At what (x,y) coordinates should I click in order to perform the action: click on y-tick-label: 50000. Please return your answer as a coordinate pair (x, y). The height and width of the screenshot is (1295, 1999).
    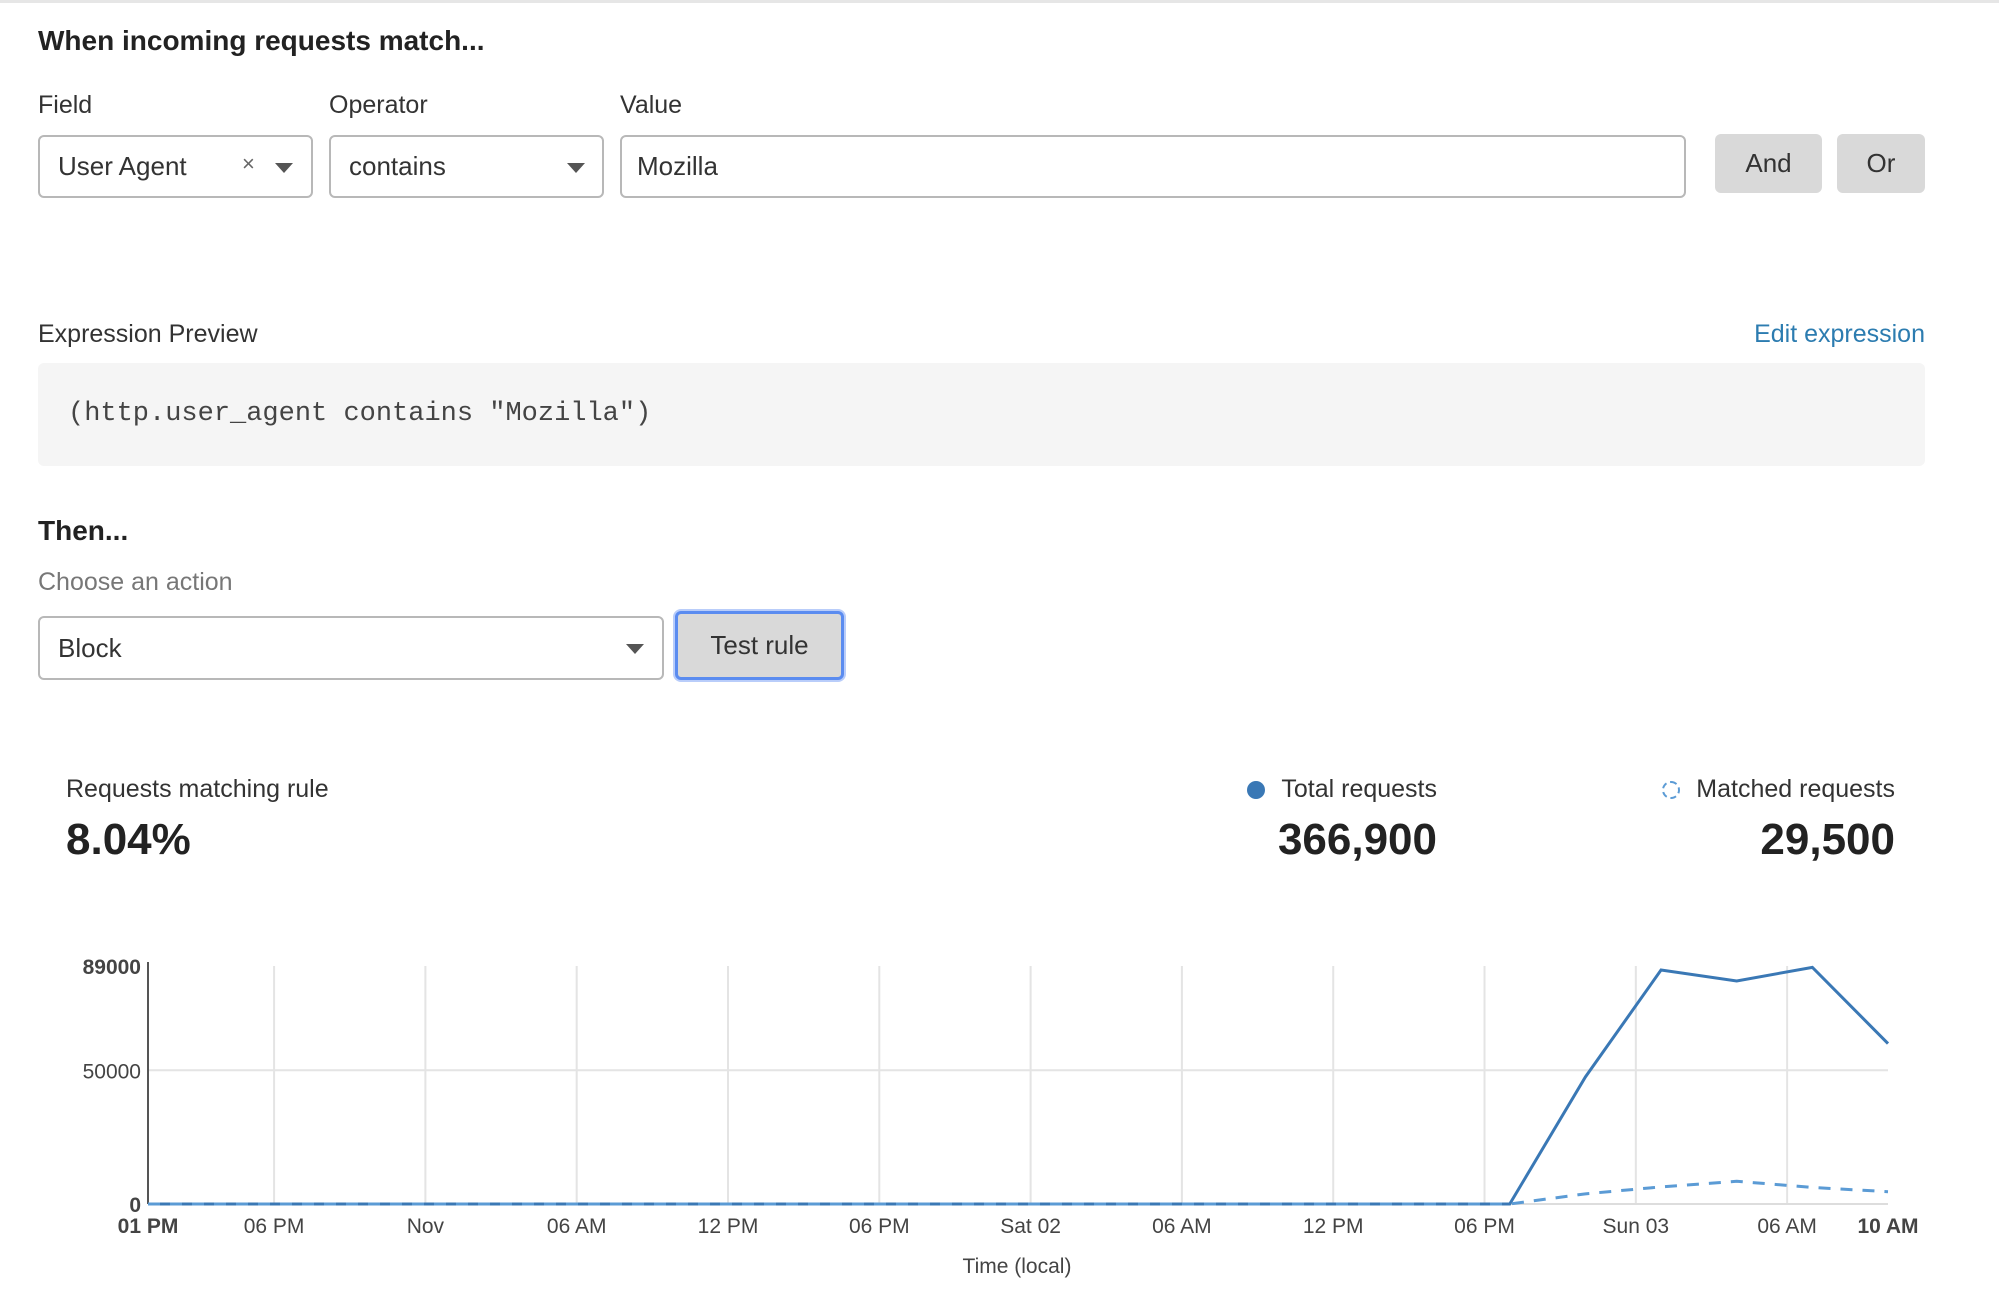
    Looking at the image, I should click on (112, 1071).